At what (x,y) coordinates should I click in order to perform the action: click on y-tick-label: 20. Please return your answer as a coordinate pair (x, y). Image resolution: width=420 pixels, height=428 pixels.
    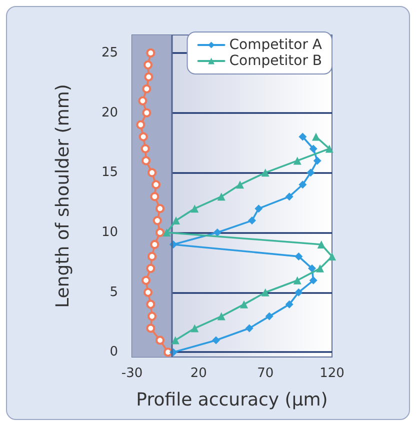
    Looking at the image, I should click on (109, 112).